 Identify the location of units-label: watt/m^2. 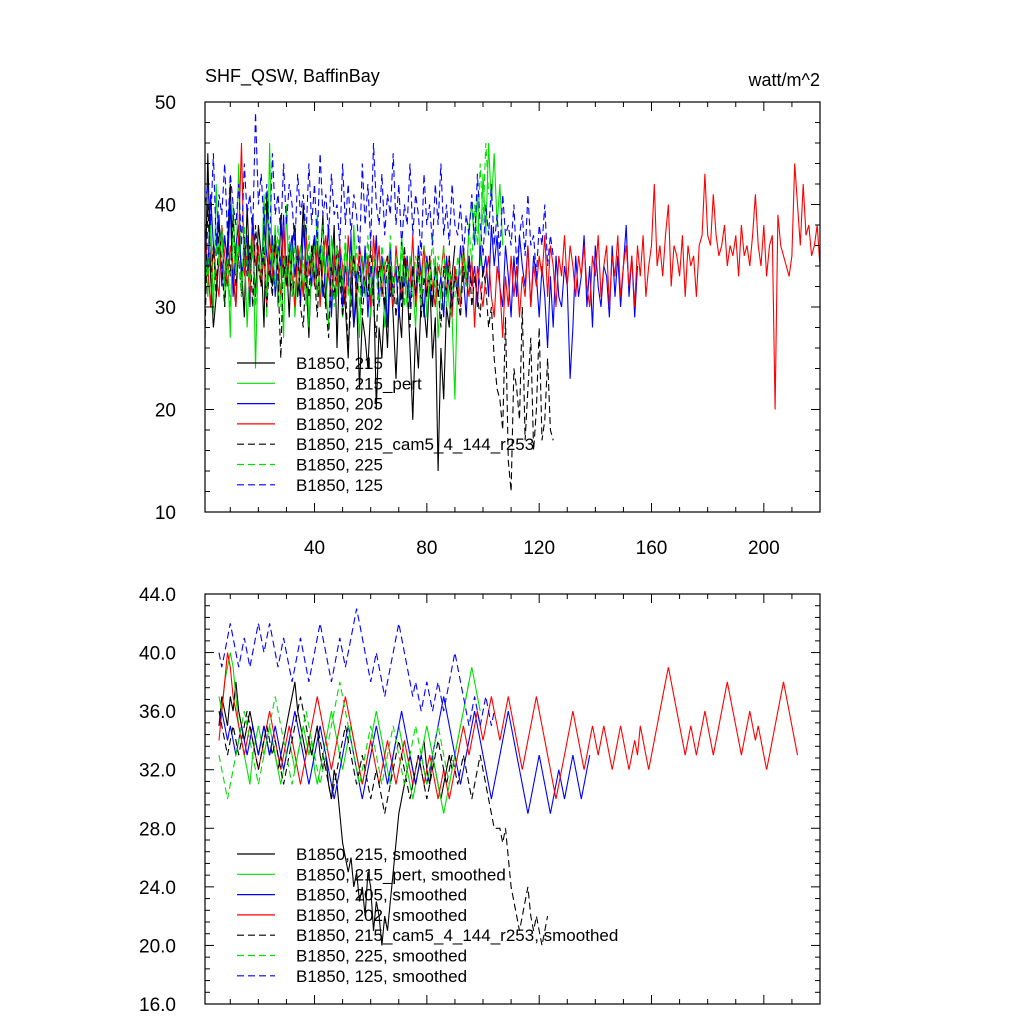
(784, 80).